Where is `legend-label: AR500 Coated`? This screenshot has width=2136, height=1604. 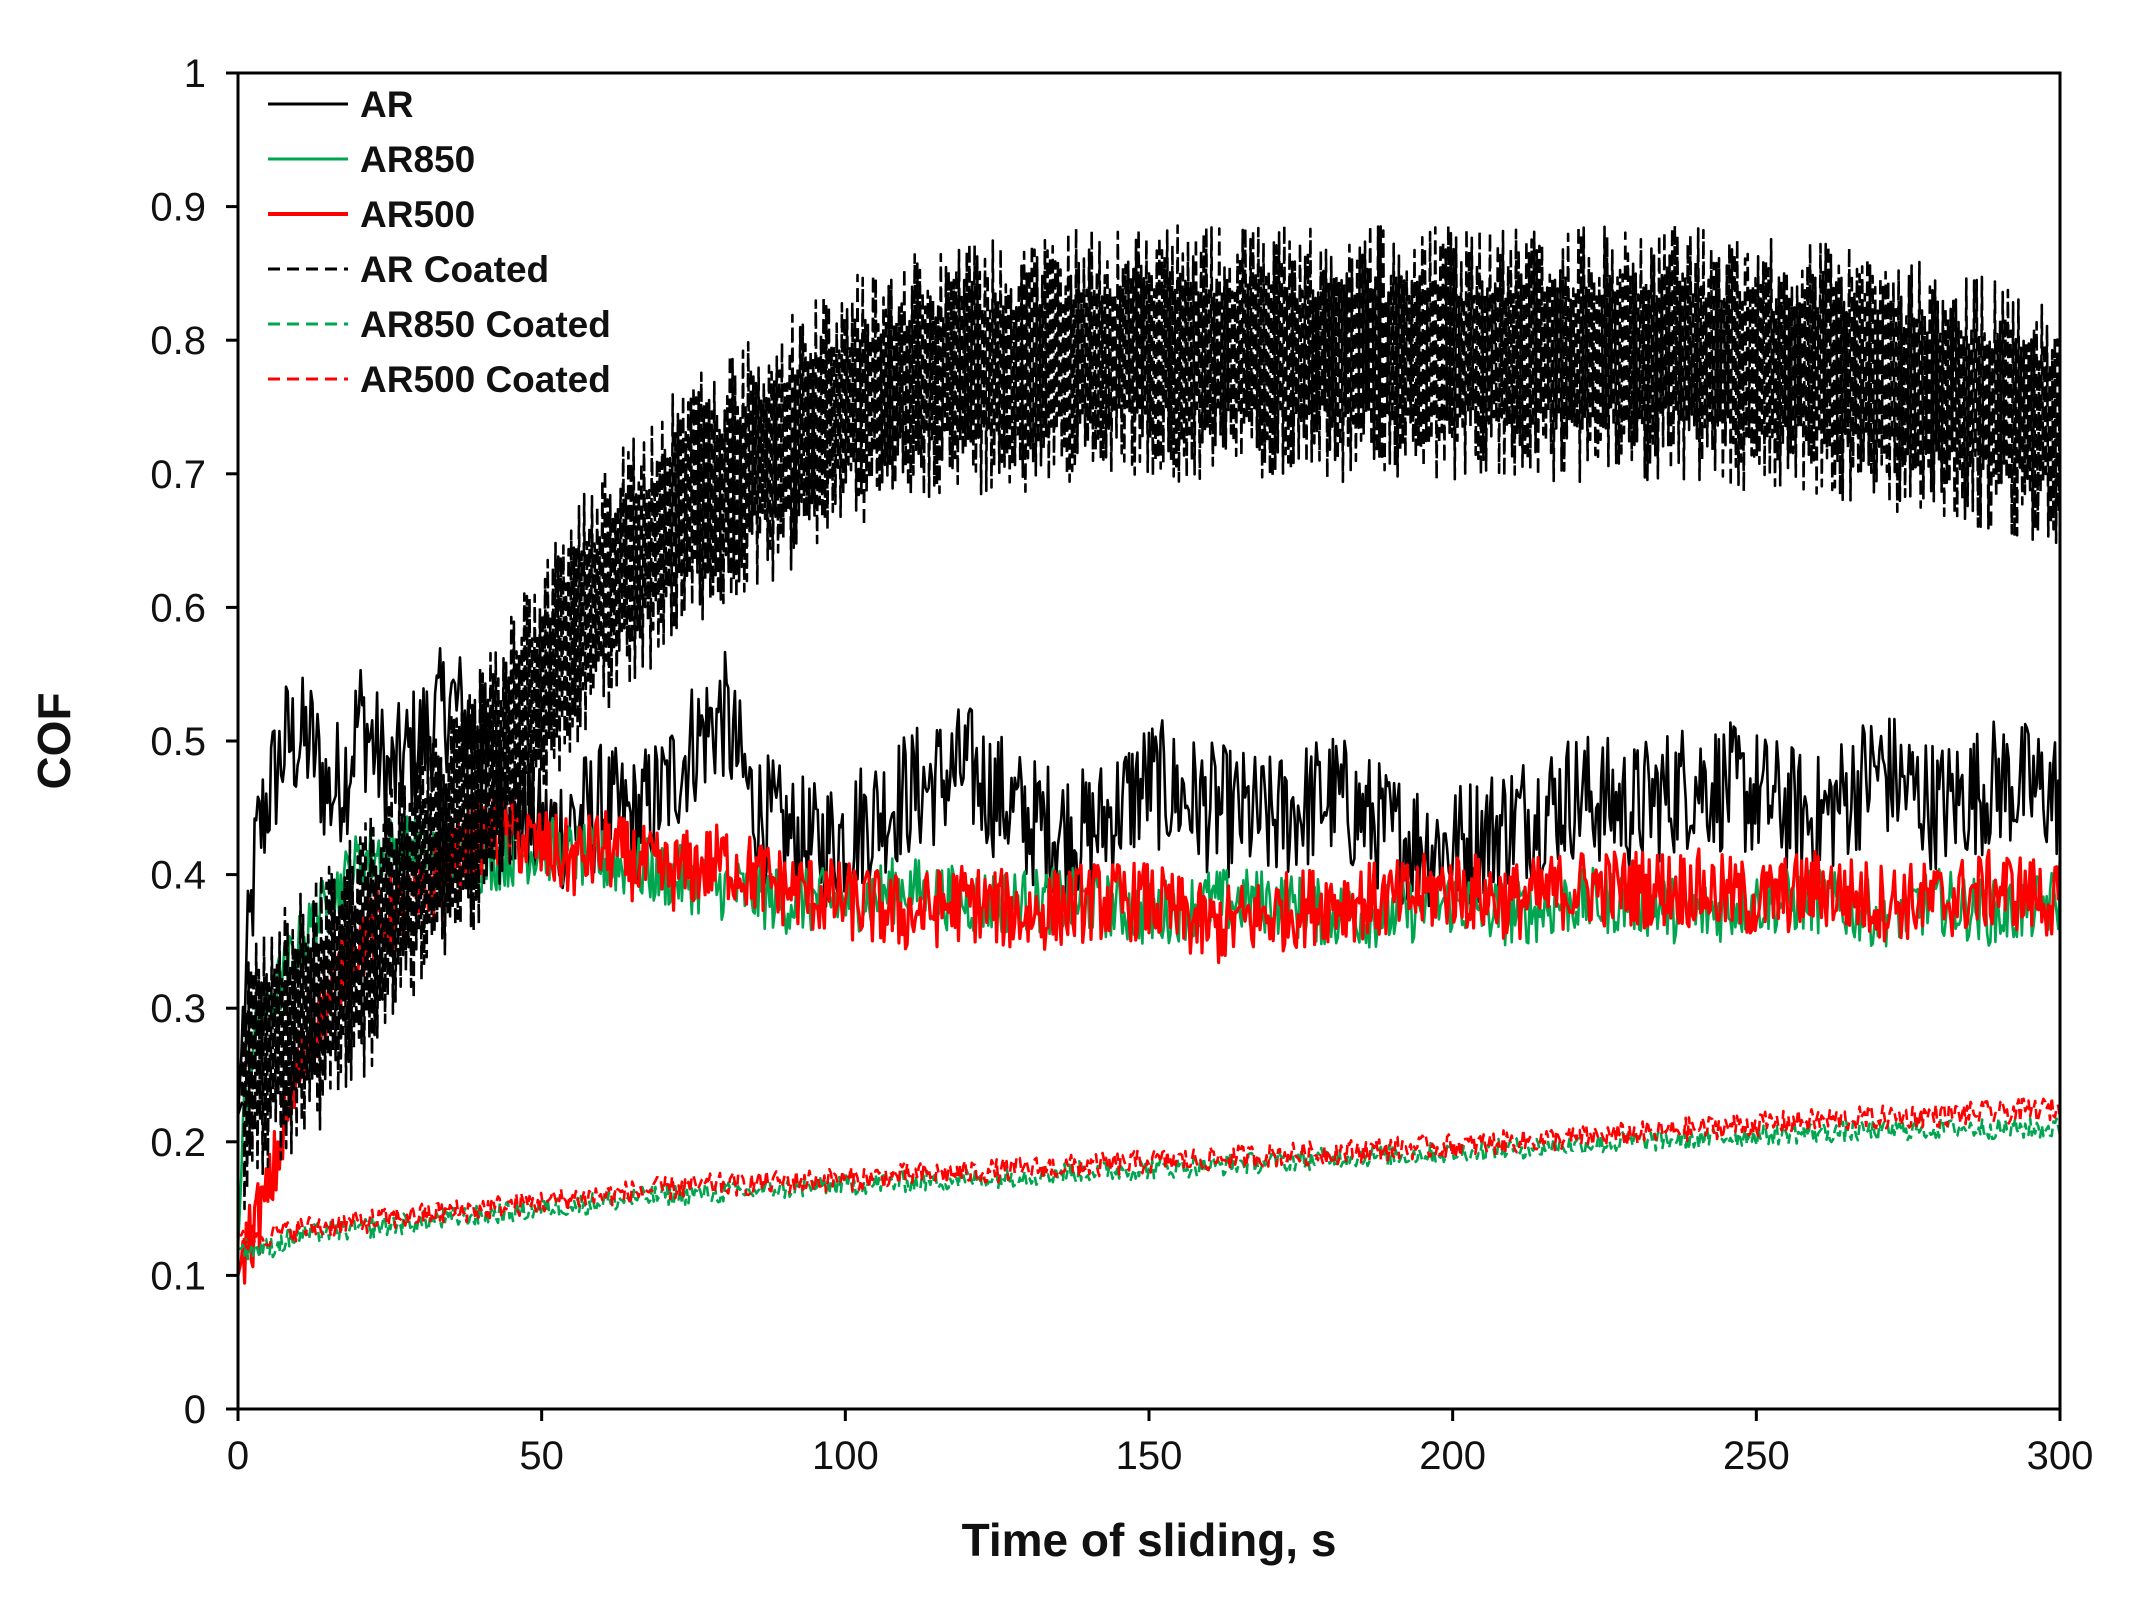 legend-label: AR500 Coated is located at coordinates (485, 379).